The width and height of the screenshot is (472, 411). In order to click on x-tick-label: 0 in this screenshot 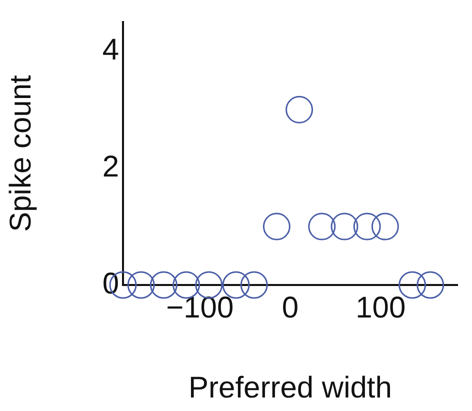, I will do `click(290, 307)`.